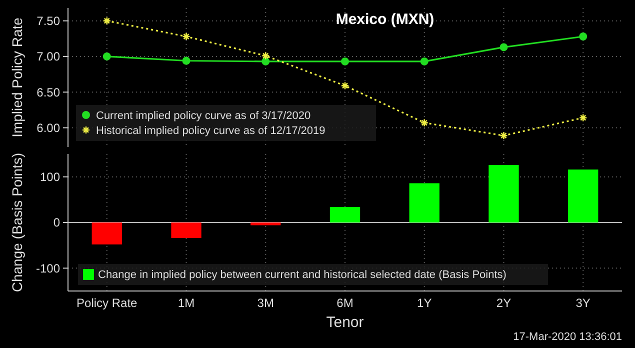 The width and height of the screenshot is (635, 348). Describe the element at coordinates (302, 275) in the screenshot. I see `legend-label: Change in implied policy between current and historical selected date (Basis Points)` at that location.